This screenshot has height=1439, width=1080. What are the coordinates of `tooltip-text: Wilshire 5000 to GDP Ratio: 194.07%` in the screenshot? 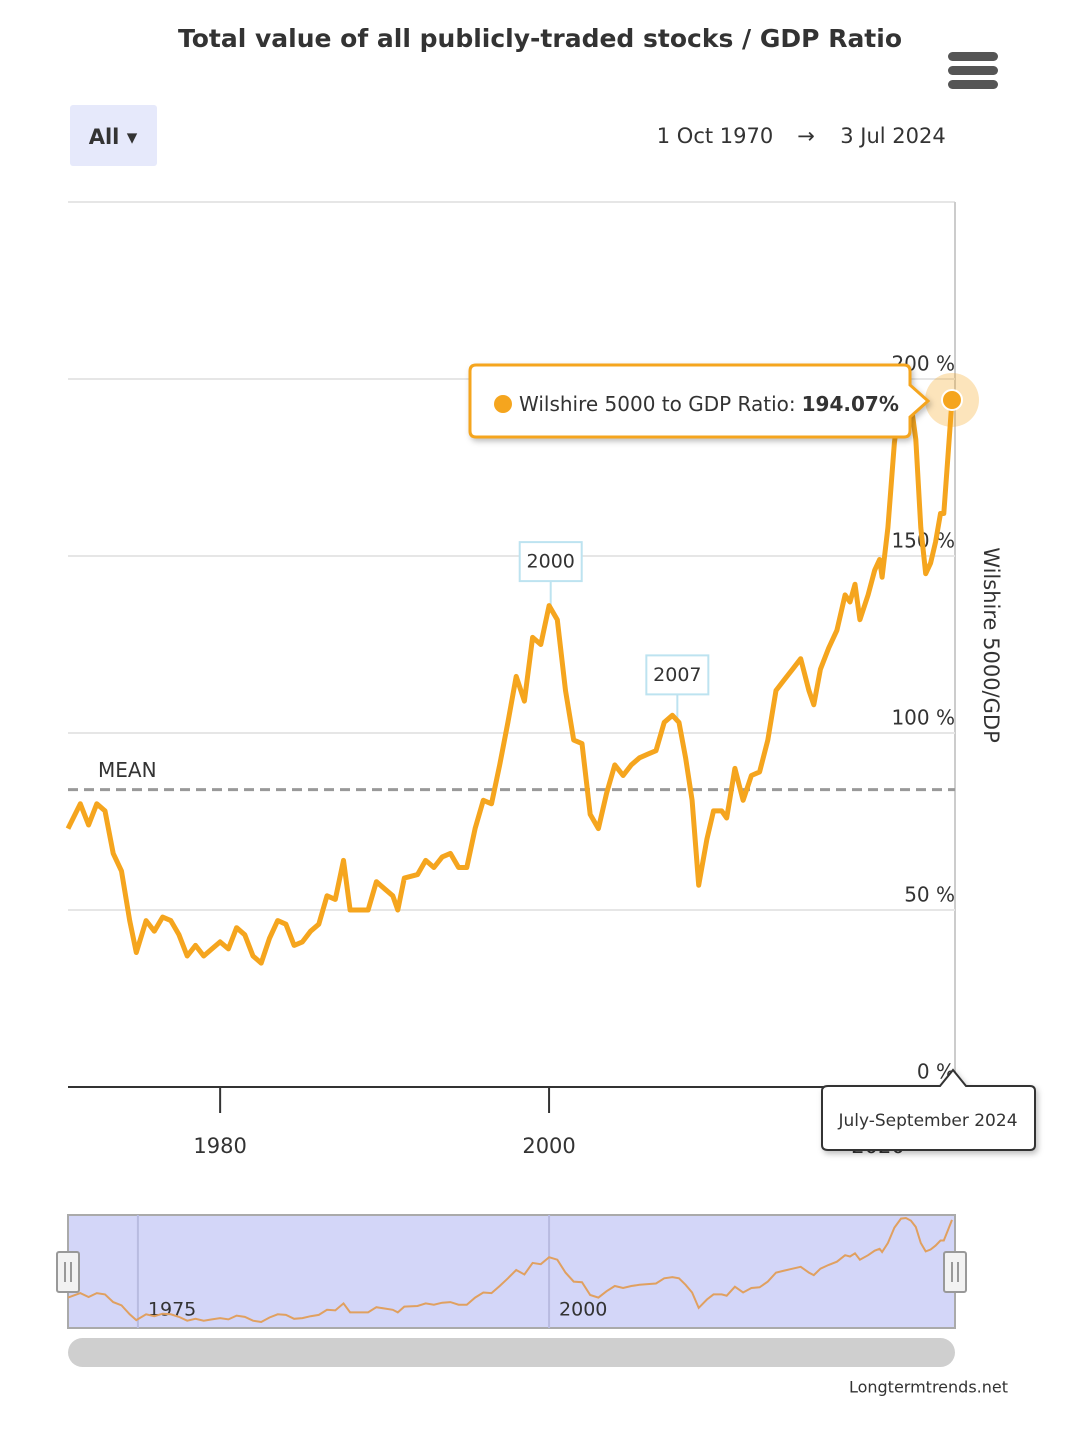 It's located at (709, 404).